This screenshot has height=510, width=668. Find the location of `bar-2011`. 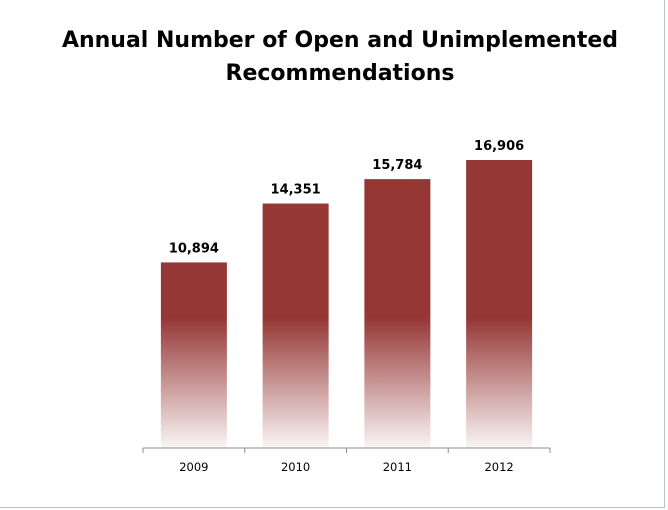

bar-2011 is located at coordinates (397, 313).